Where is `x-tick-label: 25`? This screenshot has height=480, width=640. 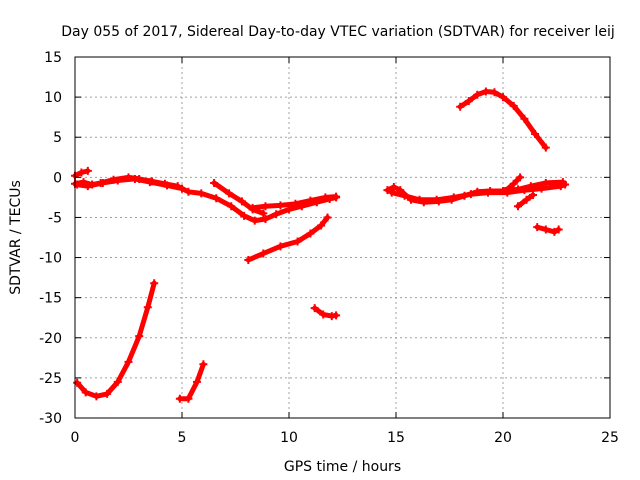 x-tick-label: 25 is located at coordinates (610, 438).